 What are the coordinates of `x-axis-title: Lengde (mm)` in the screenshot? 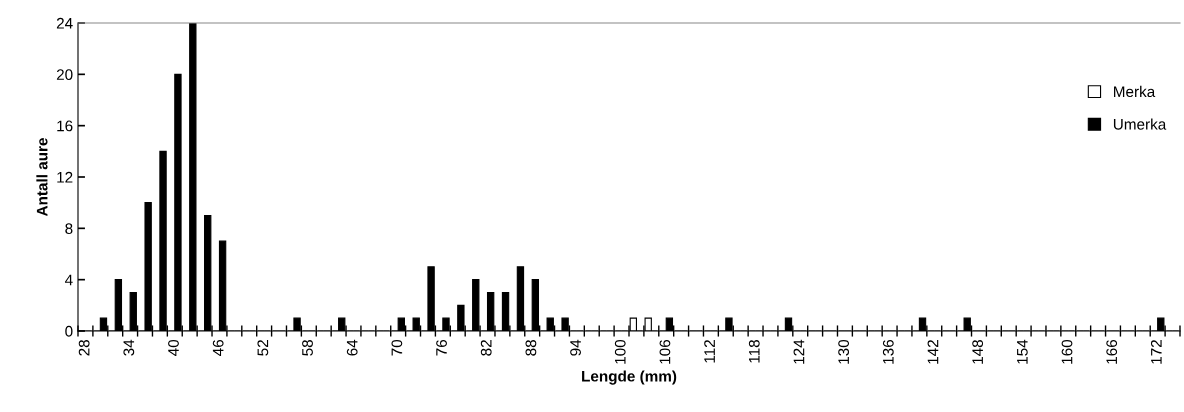 It's located at (629, 377).